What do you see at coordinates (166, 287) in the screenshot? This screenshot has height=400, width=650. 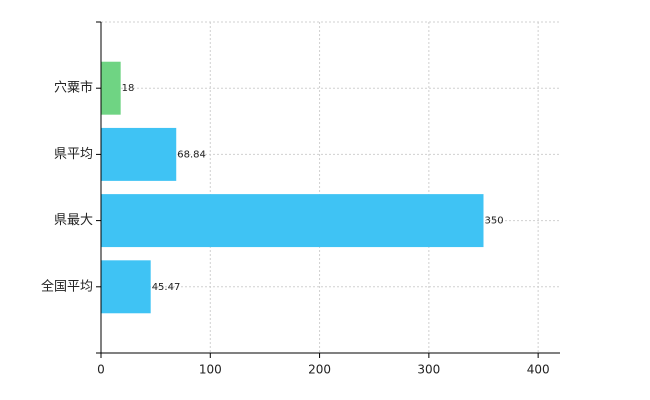 I see `data-label: 45.47` at bounding box center [166, 287].